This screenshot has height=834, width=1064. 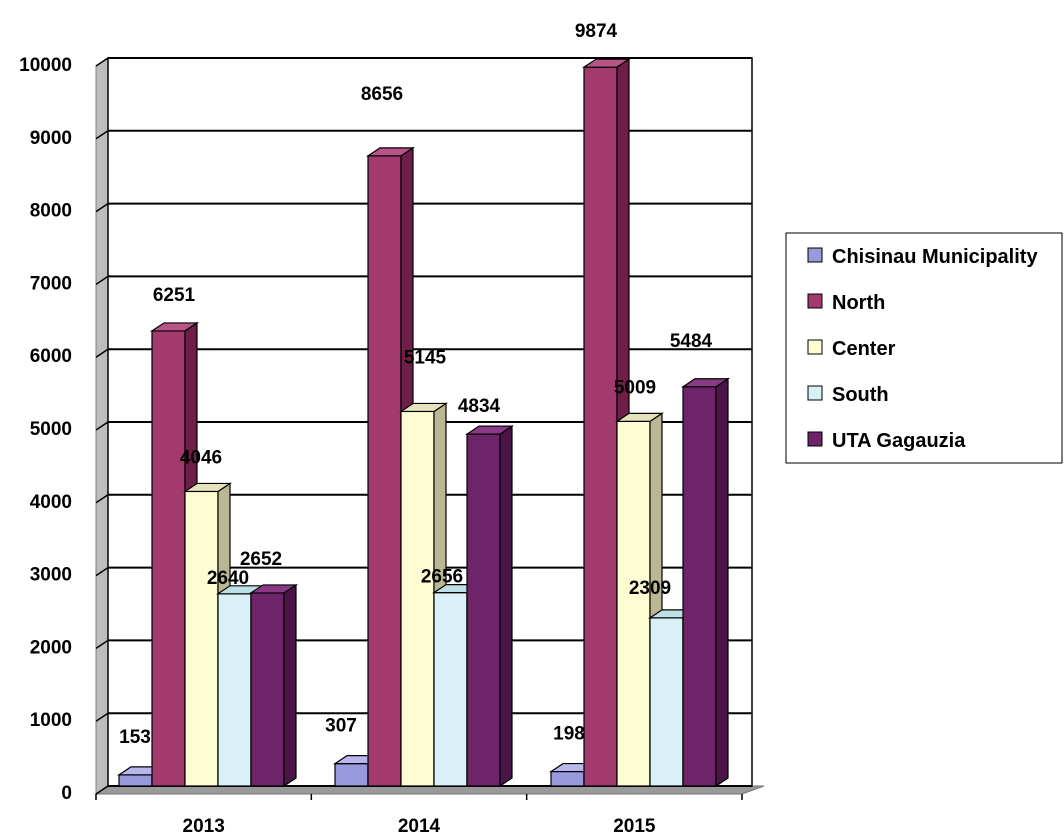 I want to click on legend-label: UTA Gagauzia, so click(x=899, y=441).